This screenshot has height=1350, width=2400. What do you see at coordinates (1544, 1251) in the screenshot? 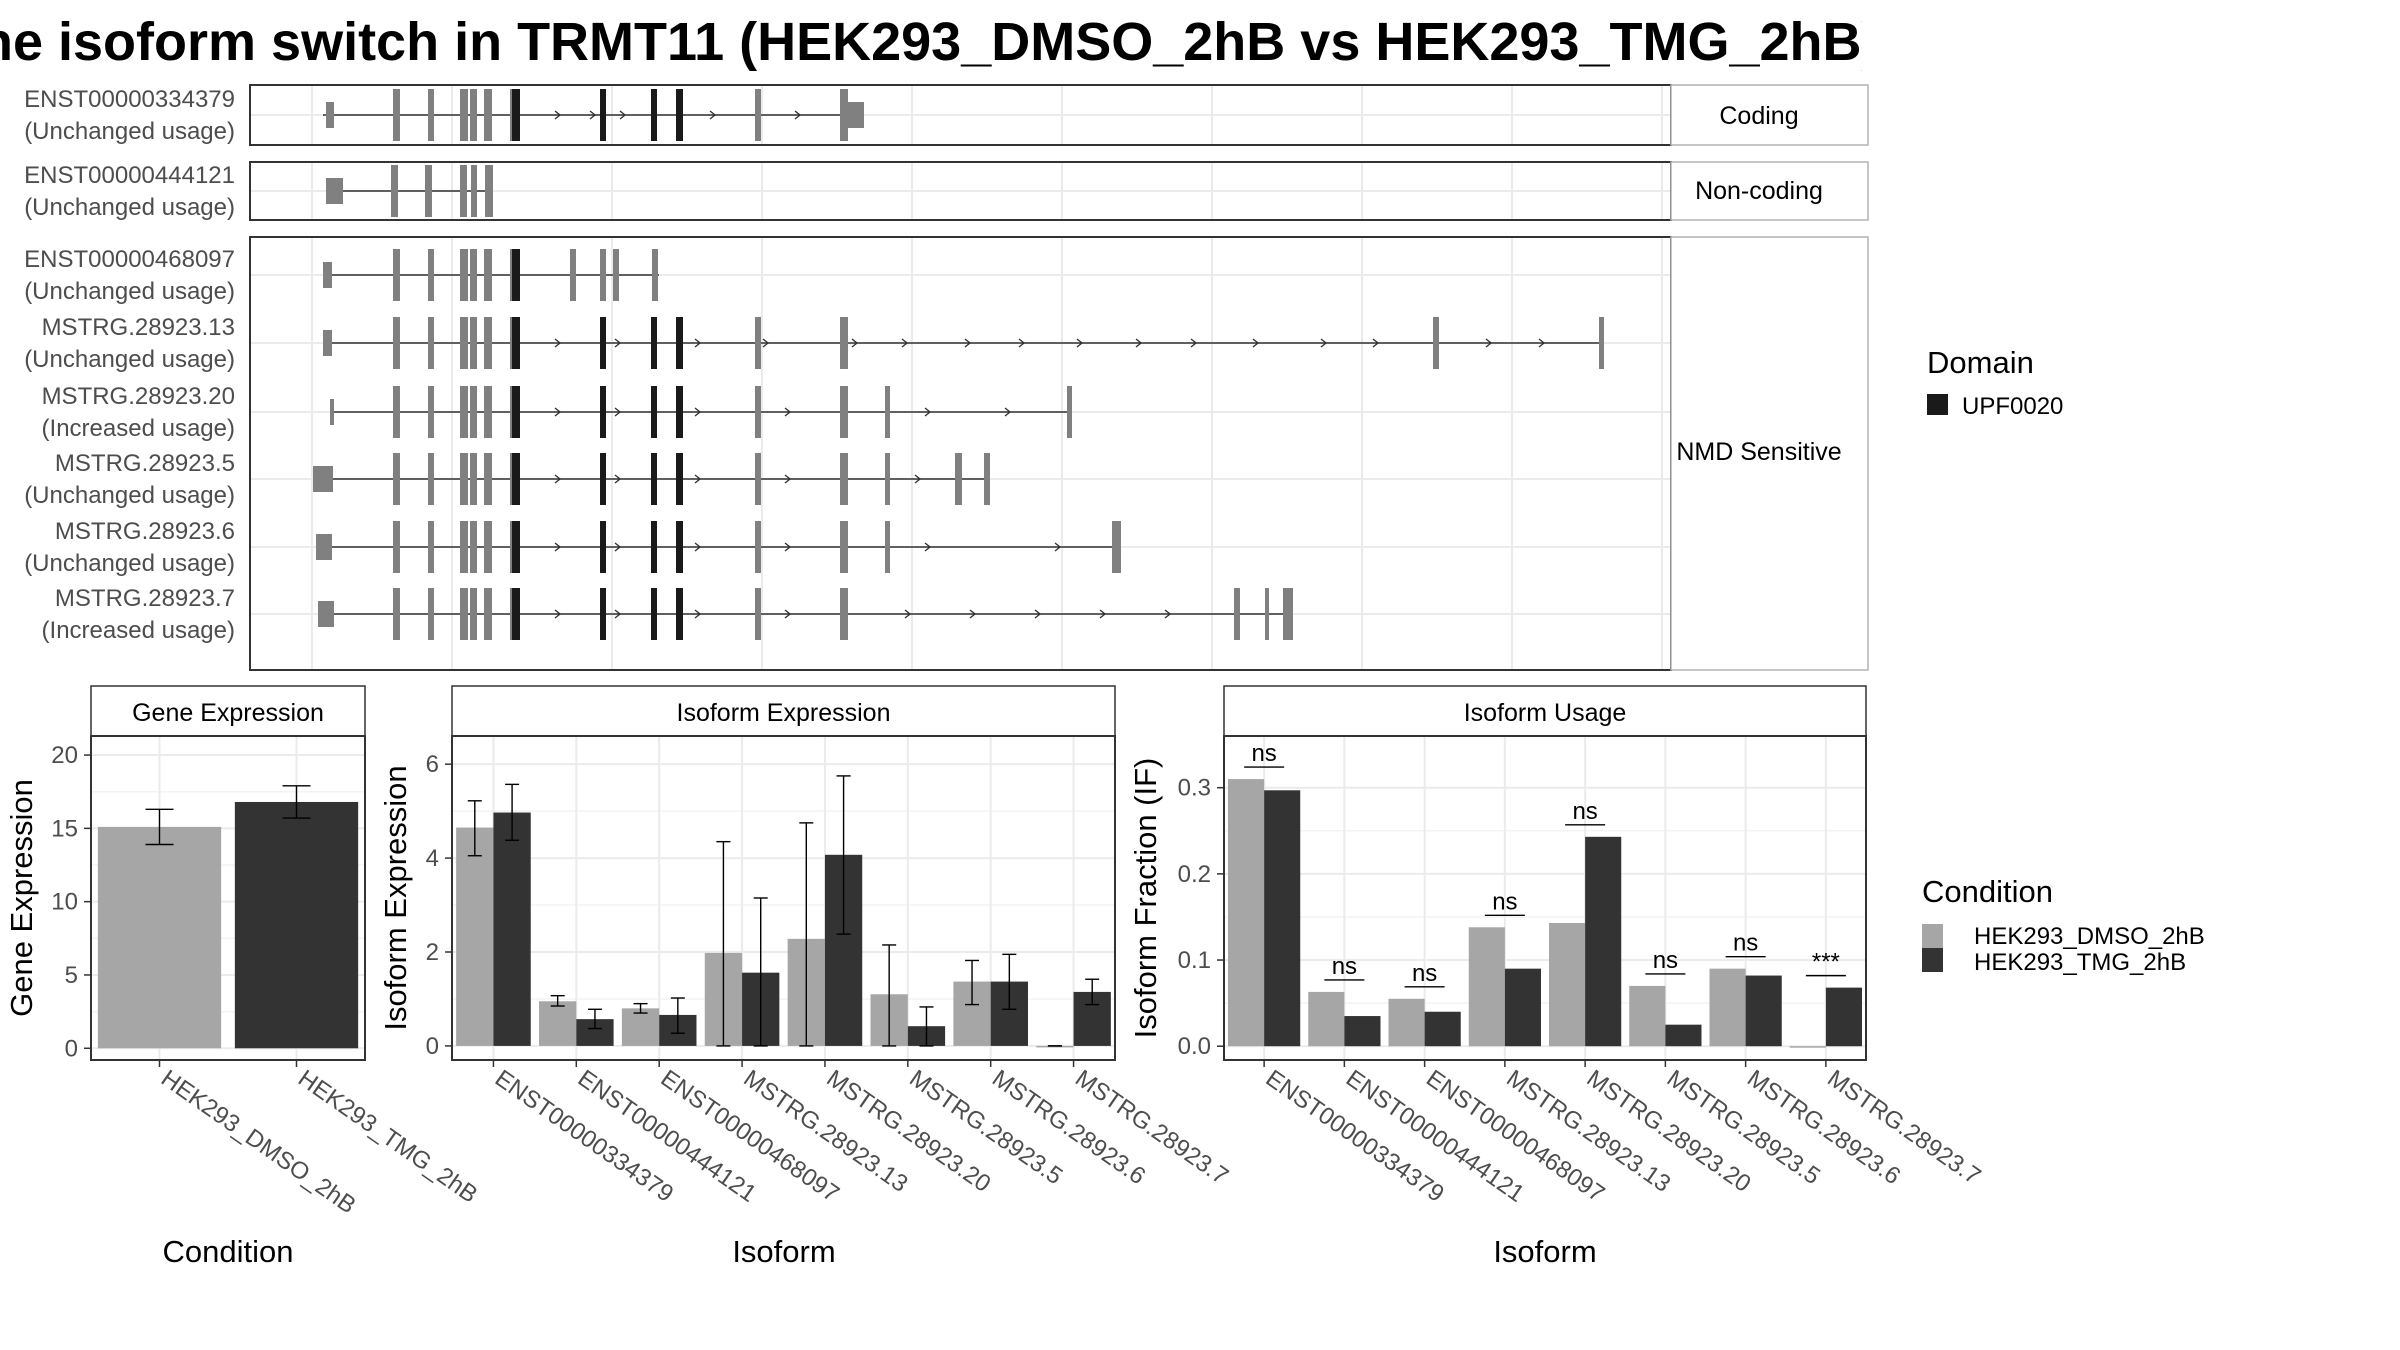
I see `x-axis-title: Isoform` at bounding box center [1544, 1251].